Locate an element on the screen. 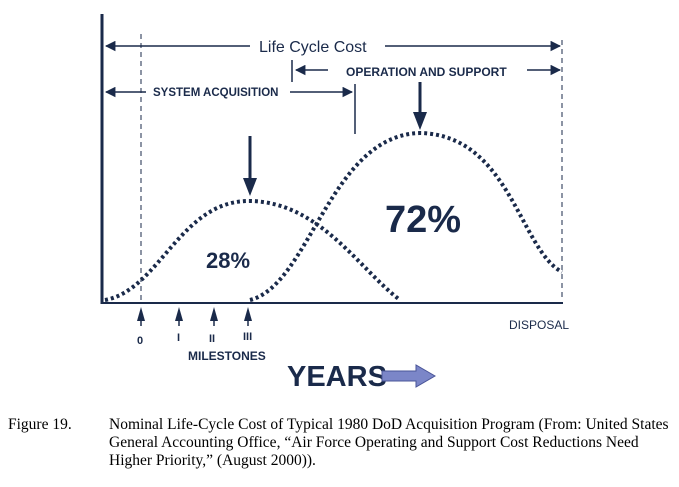 Image resolution: width=679 pixels, height=487 pixels. years-arrow-icon is located at coordinates (408, 376).